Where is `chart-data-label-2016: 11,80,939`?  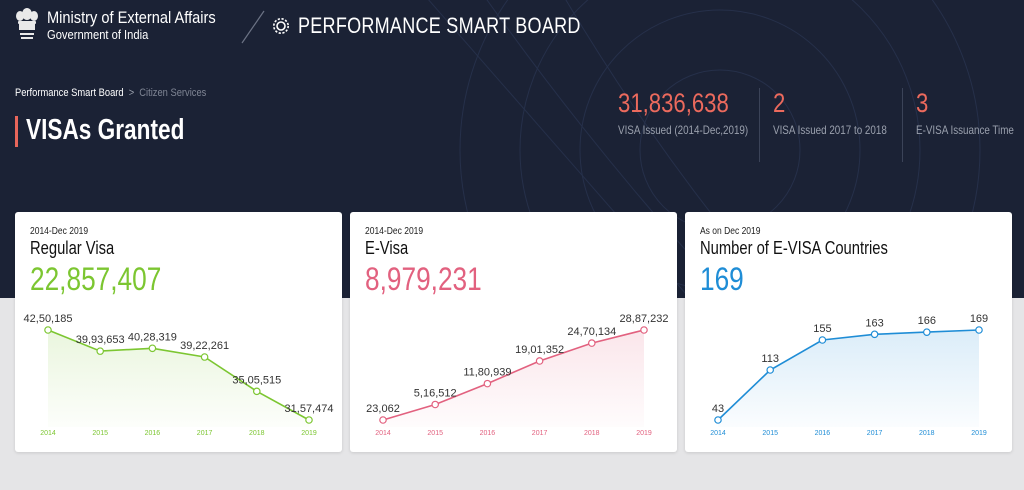 chart-data-label-2016: 11,80,939 is located at coordinates (487, 373).